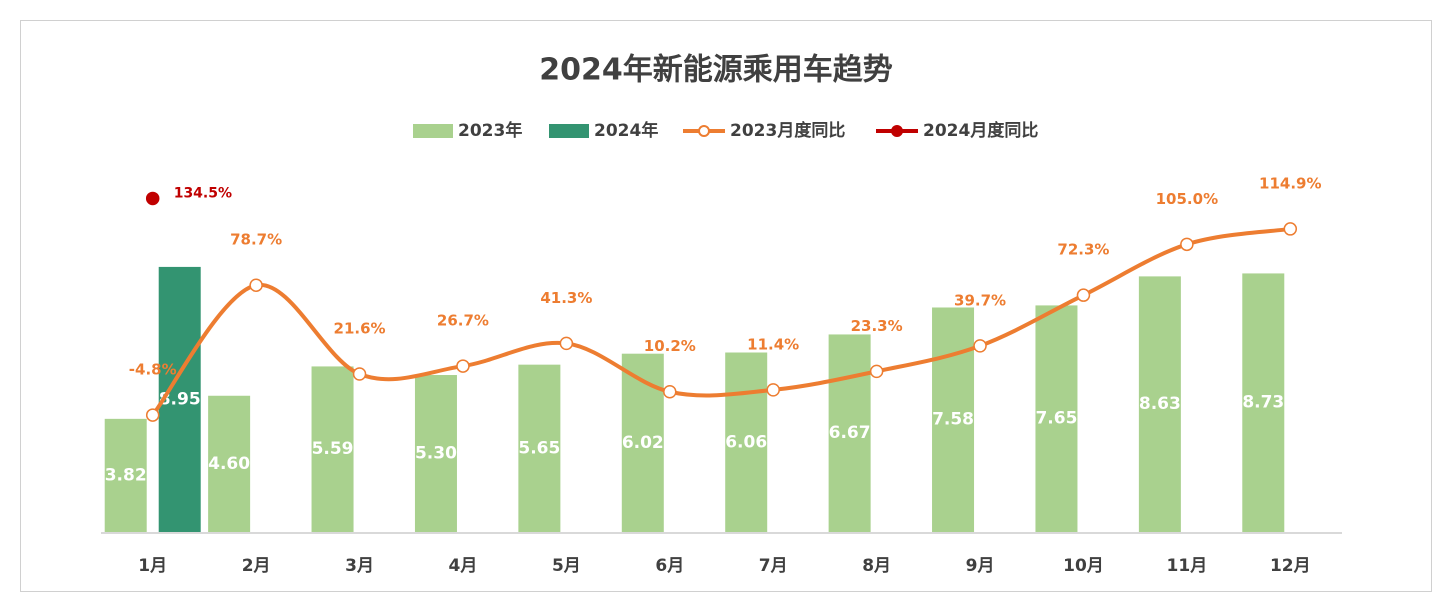 The width and height of the screenshot is (1452, 614). What do you see at coordinates (877, 326) in the screenshot?
I see `line-value-label: 23.3%` at bounding box center [877, 326].